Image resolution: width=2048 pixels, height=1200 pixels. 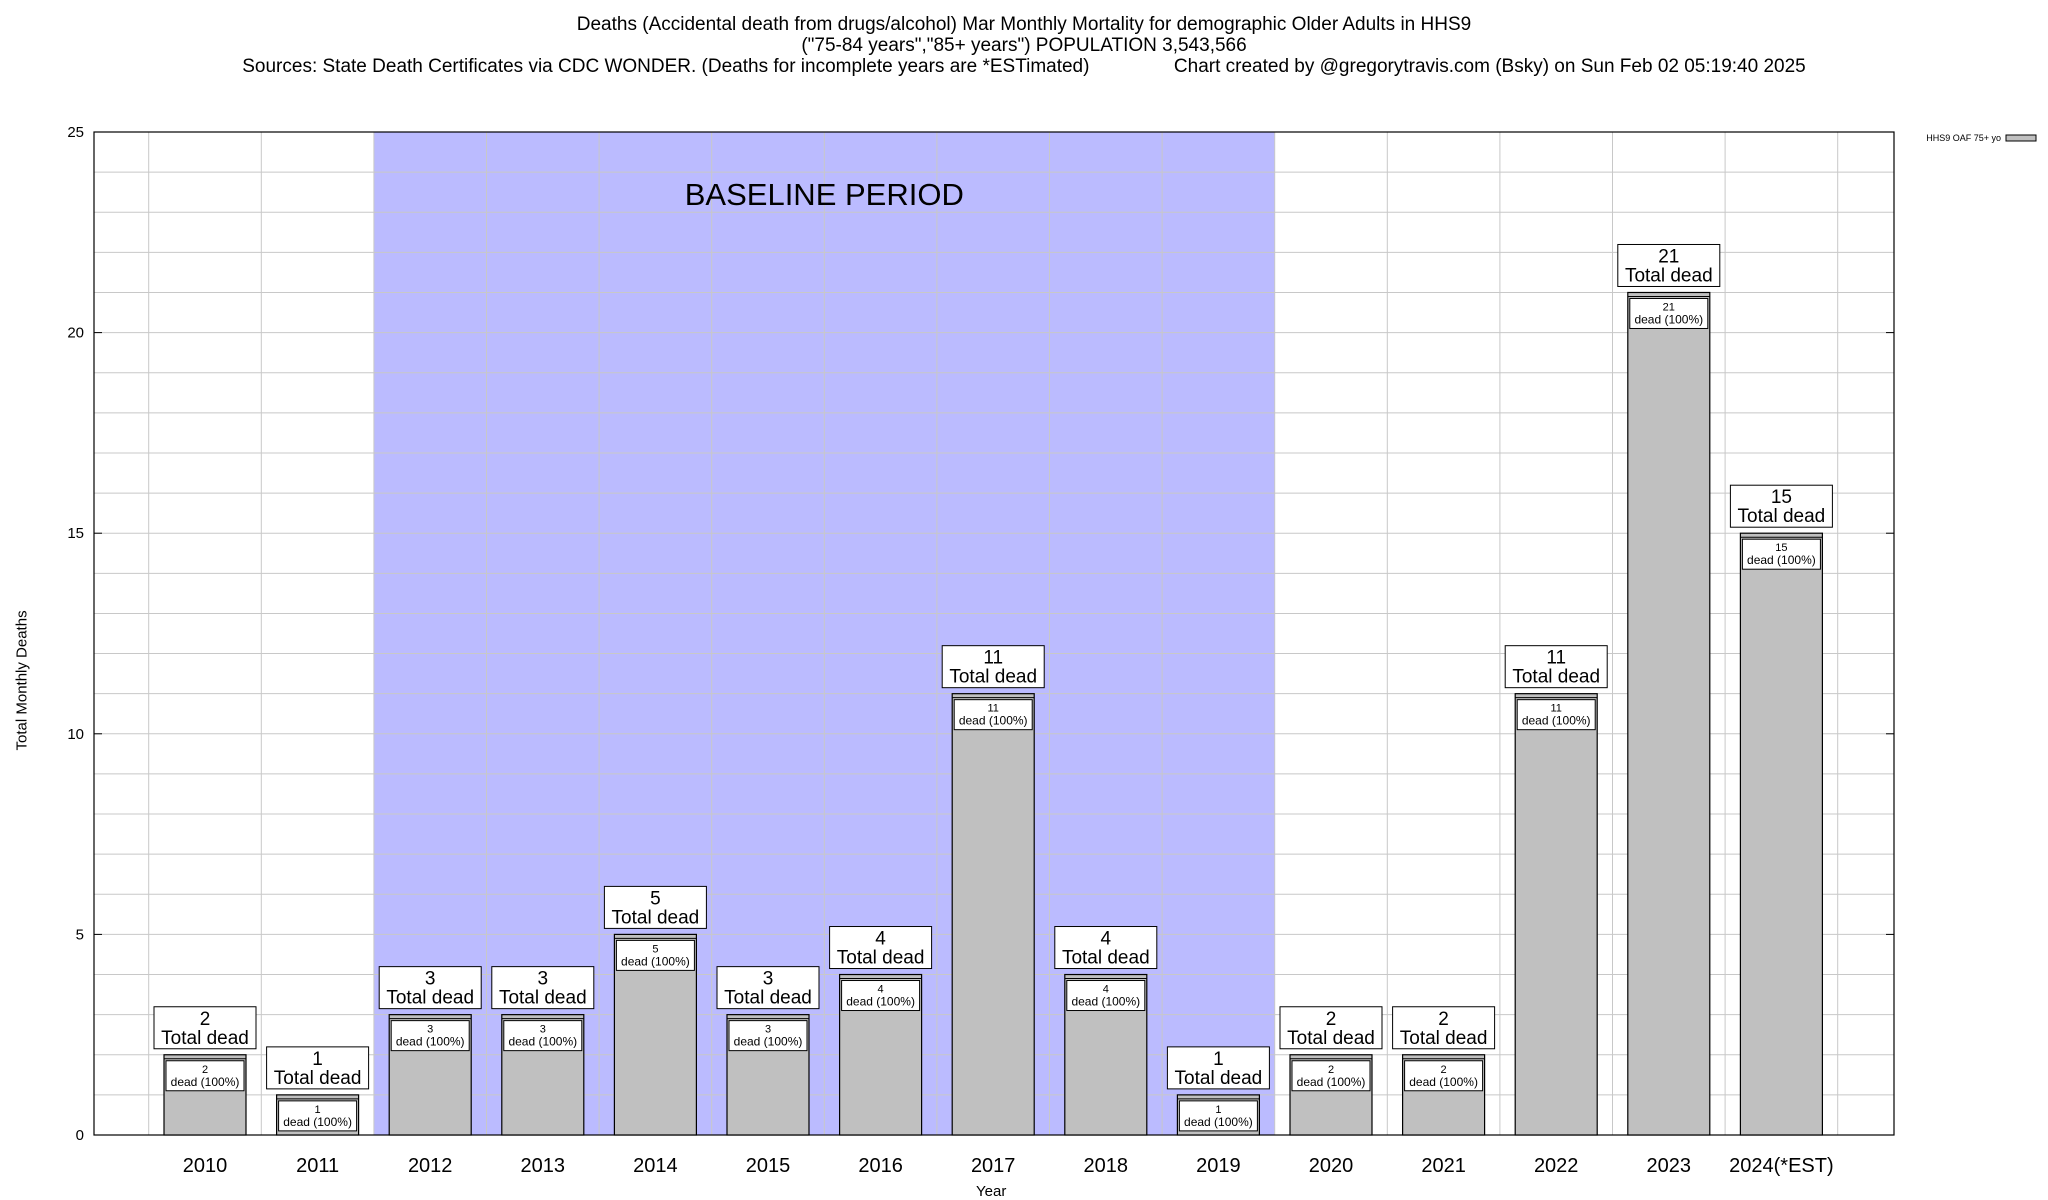 I want to click on total-label-count: 5, so click(x=655, y=898).